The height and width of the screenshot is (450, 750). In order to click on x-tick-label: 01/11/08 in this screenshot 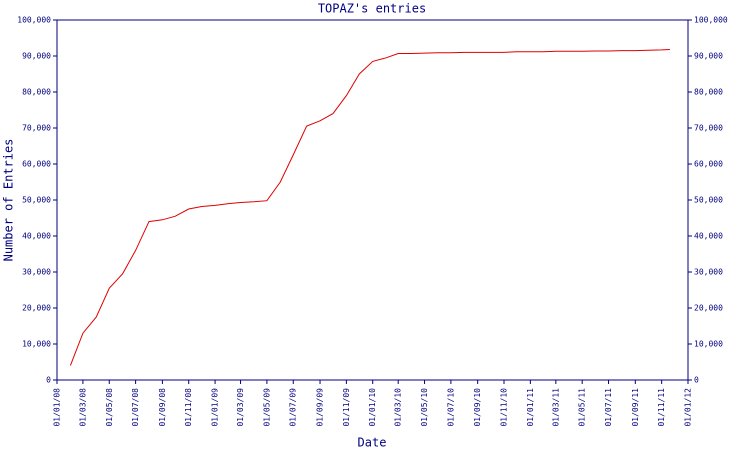, I will do `click(188, 407)`.